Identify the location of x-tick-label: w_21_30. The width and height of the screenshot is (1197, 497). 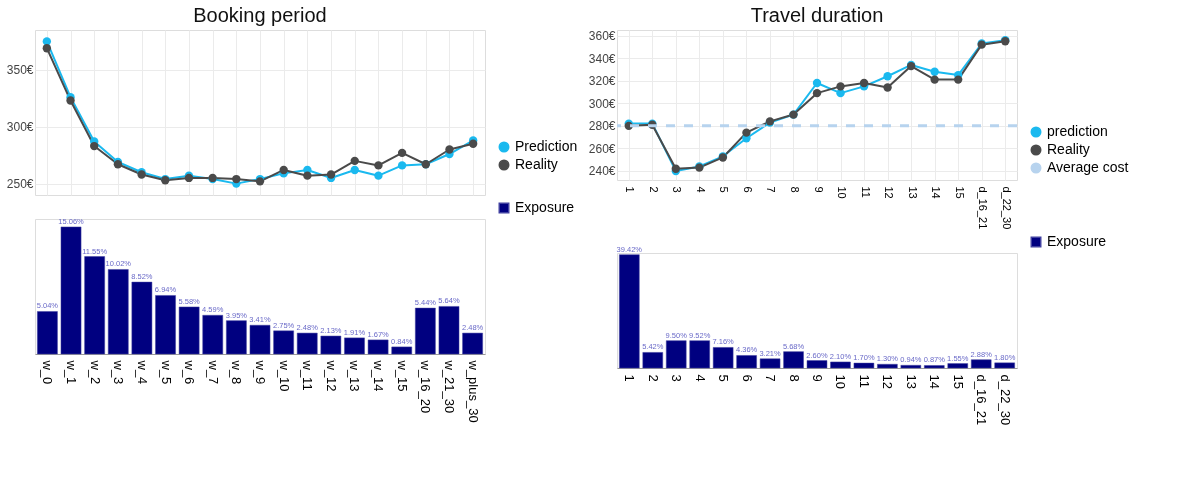
(449, 386).